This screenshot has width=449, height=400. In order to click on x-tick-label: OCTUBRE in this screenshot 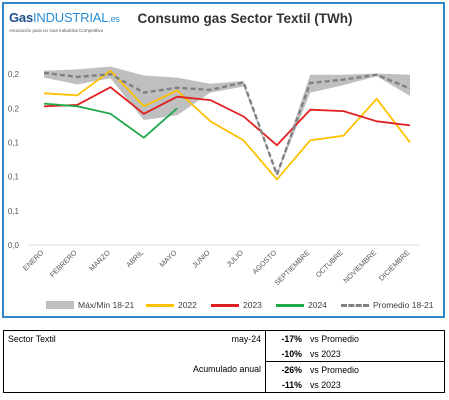, I will do `click(329, 263)`.